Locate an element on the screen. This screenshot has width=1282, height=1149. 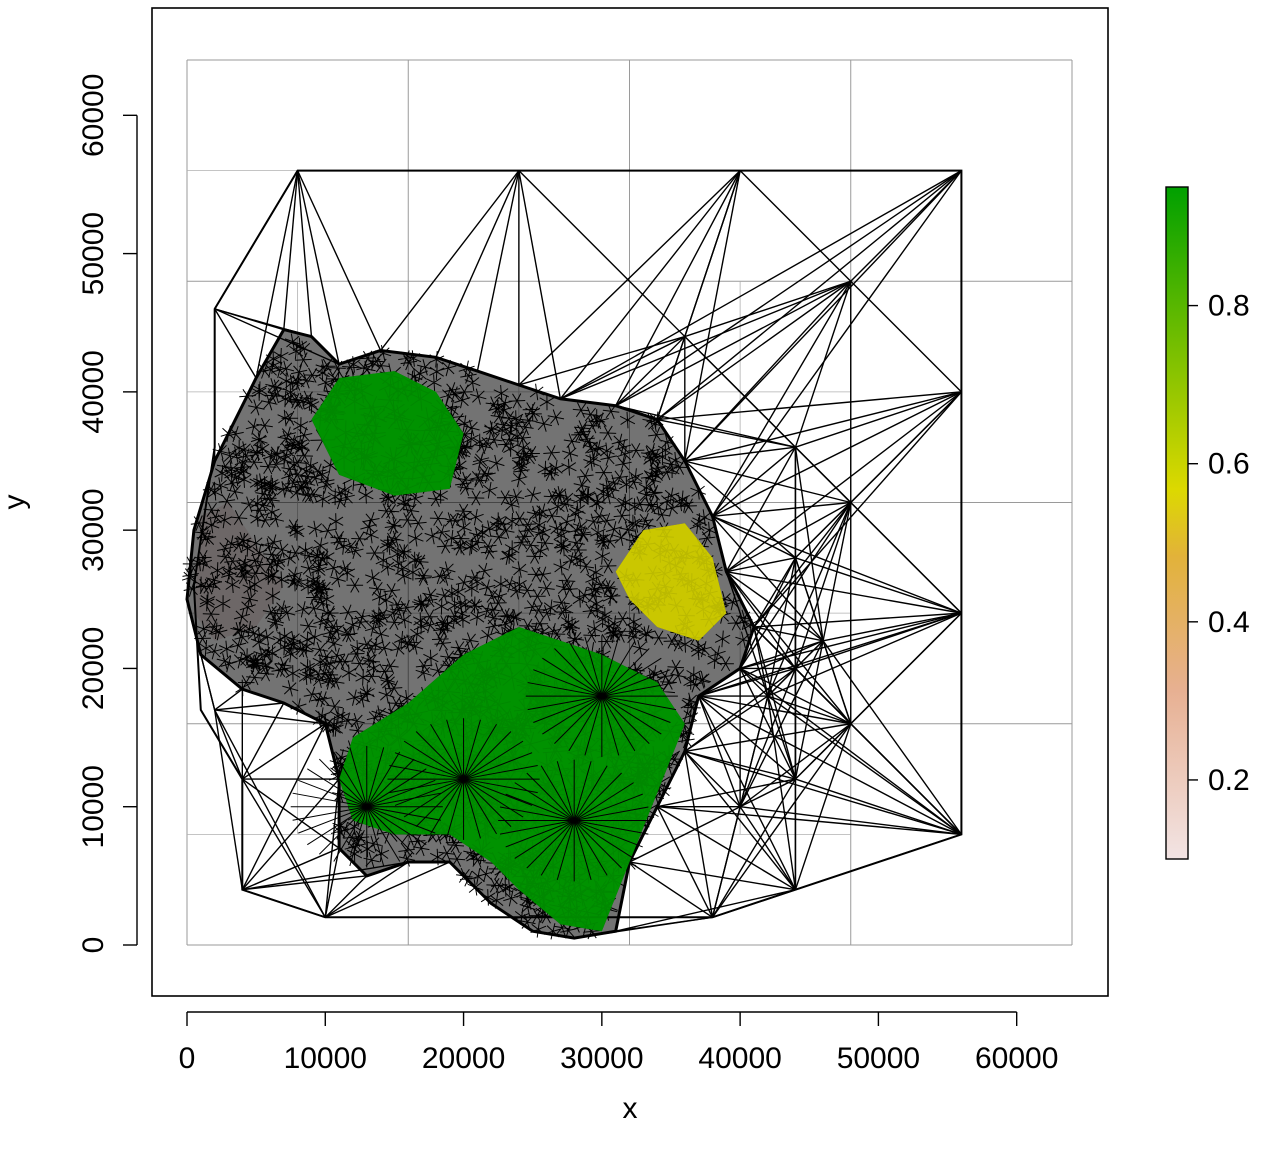
y-tick-label: 30000 is located at coordinates (93, 529).